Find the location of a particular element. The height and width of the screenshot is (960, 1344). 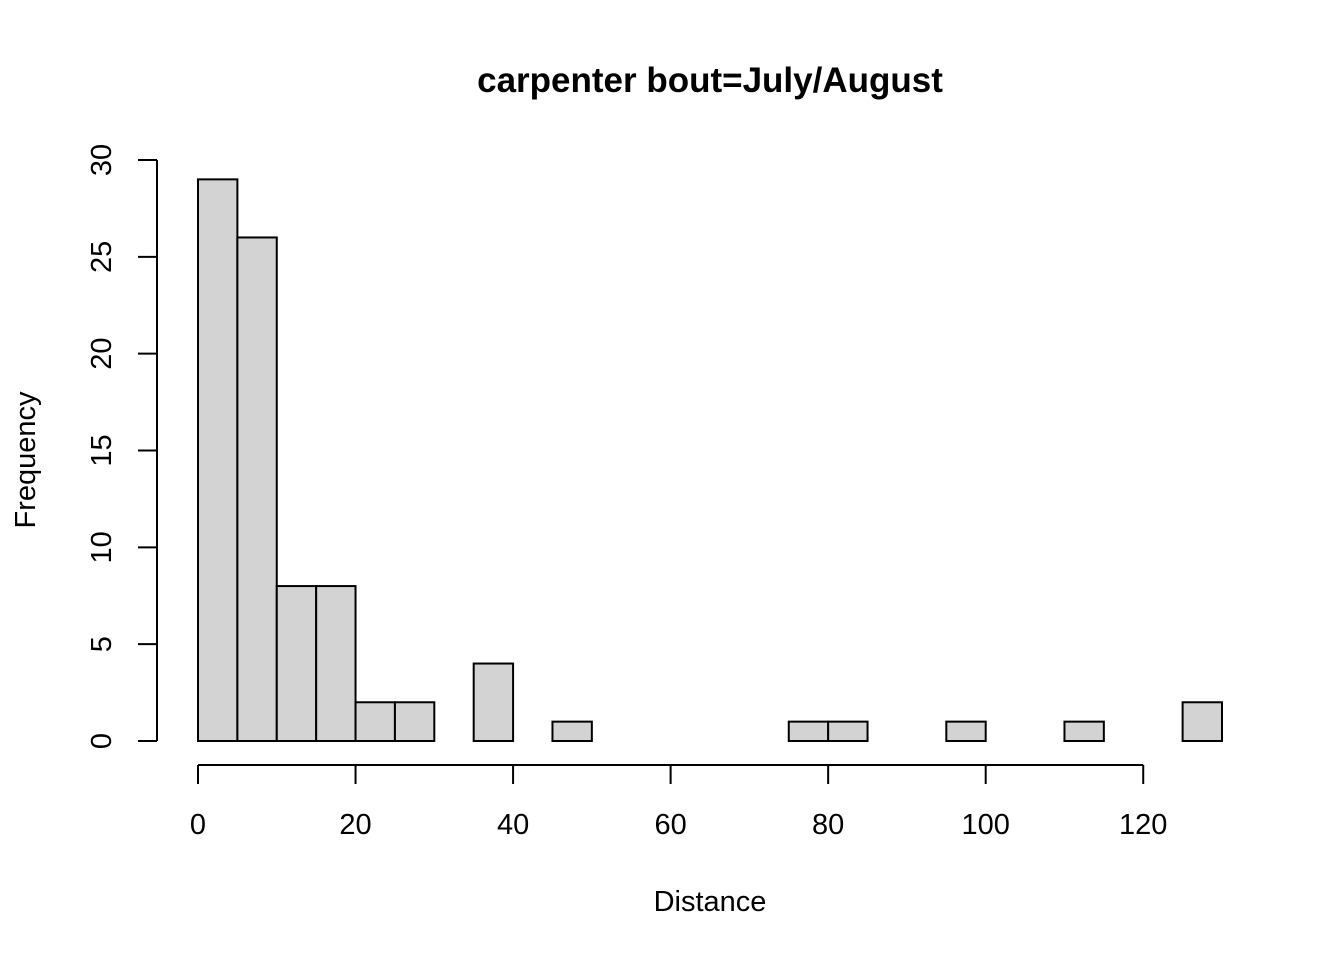

chart-title: carpenter bout=July/August is located at coordinates (710, 80).